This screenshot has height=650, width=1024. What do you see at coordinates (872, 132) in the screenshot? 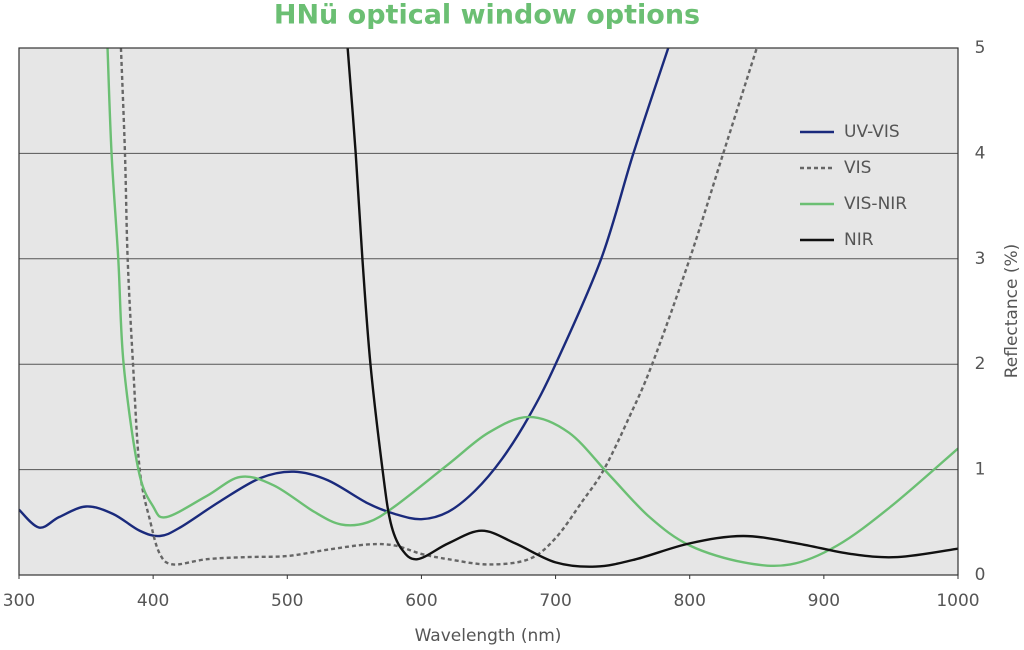
I see `legend-label: UV-VIS` at bounding box center [872, 132].